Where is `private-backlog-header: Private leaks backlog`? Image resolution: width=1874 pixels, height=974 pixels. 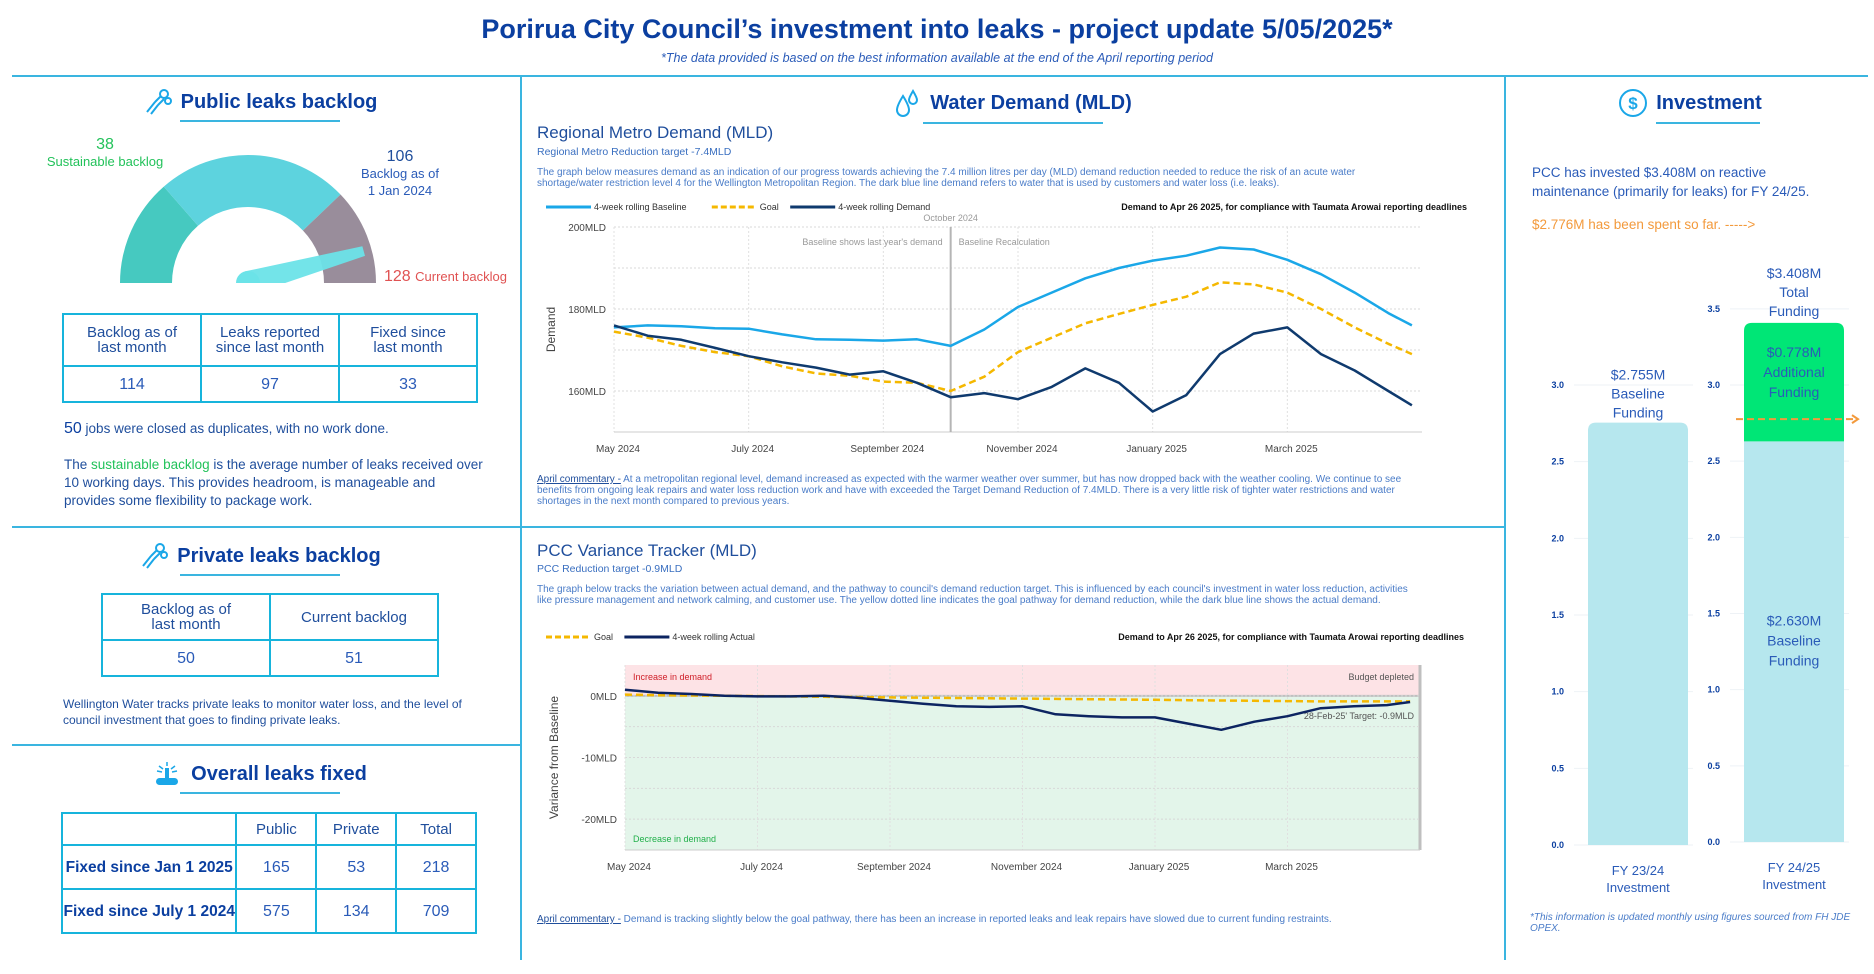
private-backlog-header: Private leaks backlog is located at coordinates (260, 559).